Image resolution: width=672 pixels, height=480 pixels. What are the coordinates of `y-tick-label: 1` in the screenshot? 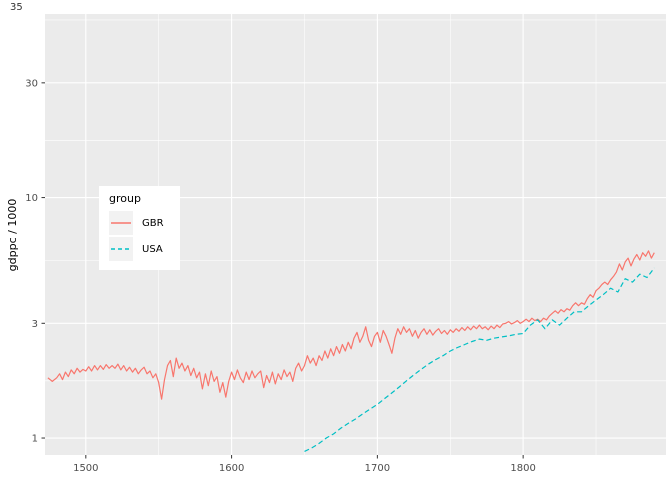 It's located at (35, 439).